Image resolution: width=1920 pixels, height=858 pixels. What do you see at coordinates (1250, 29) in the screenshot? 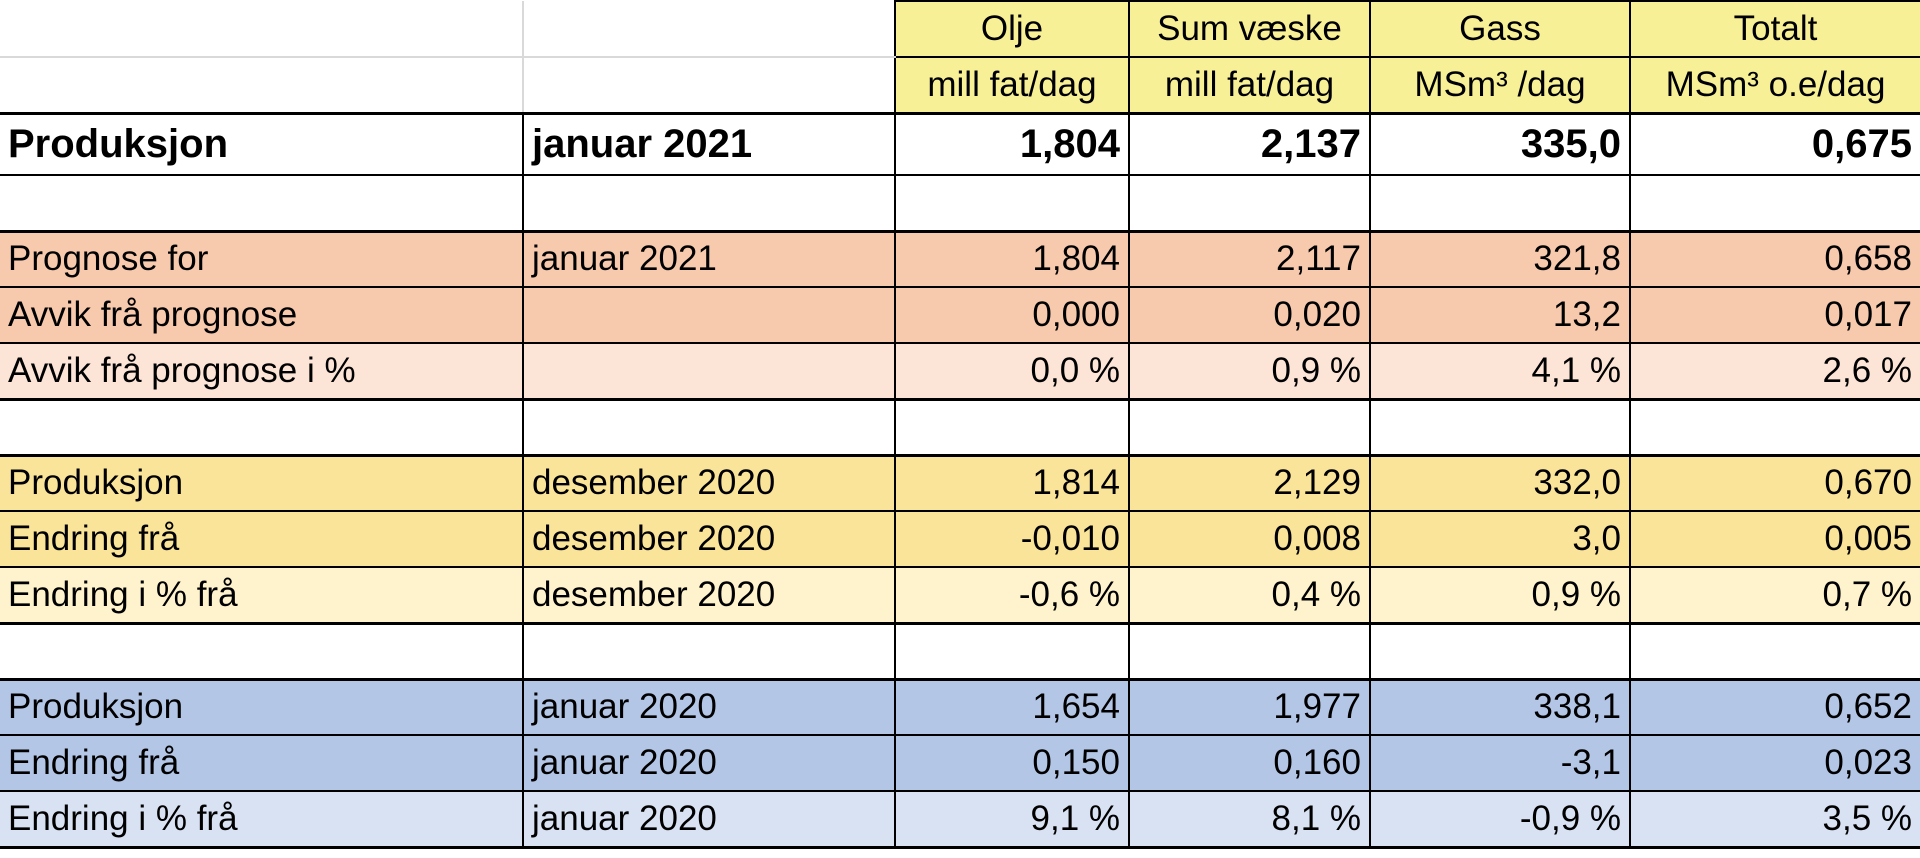
I see `column-header-sum-vaeske: Sum væske` at bounding box center [1250, 29].